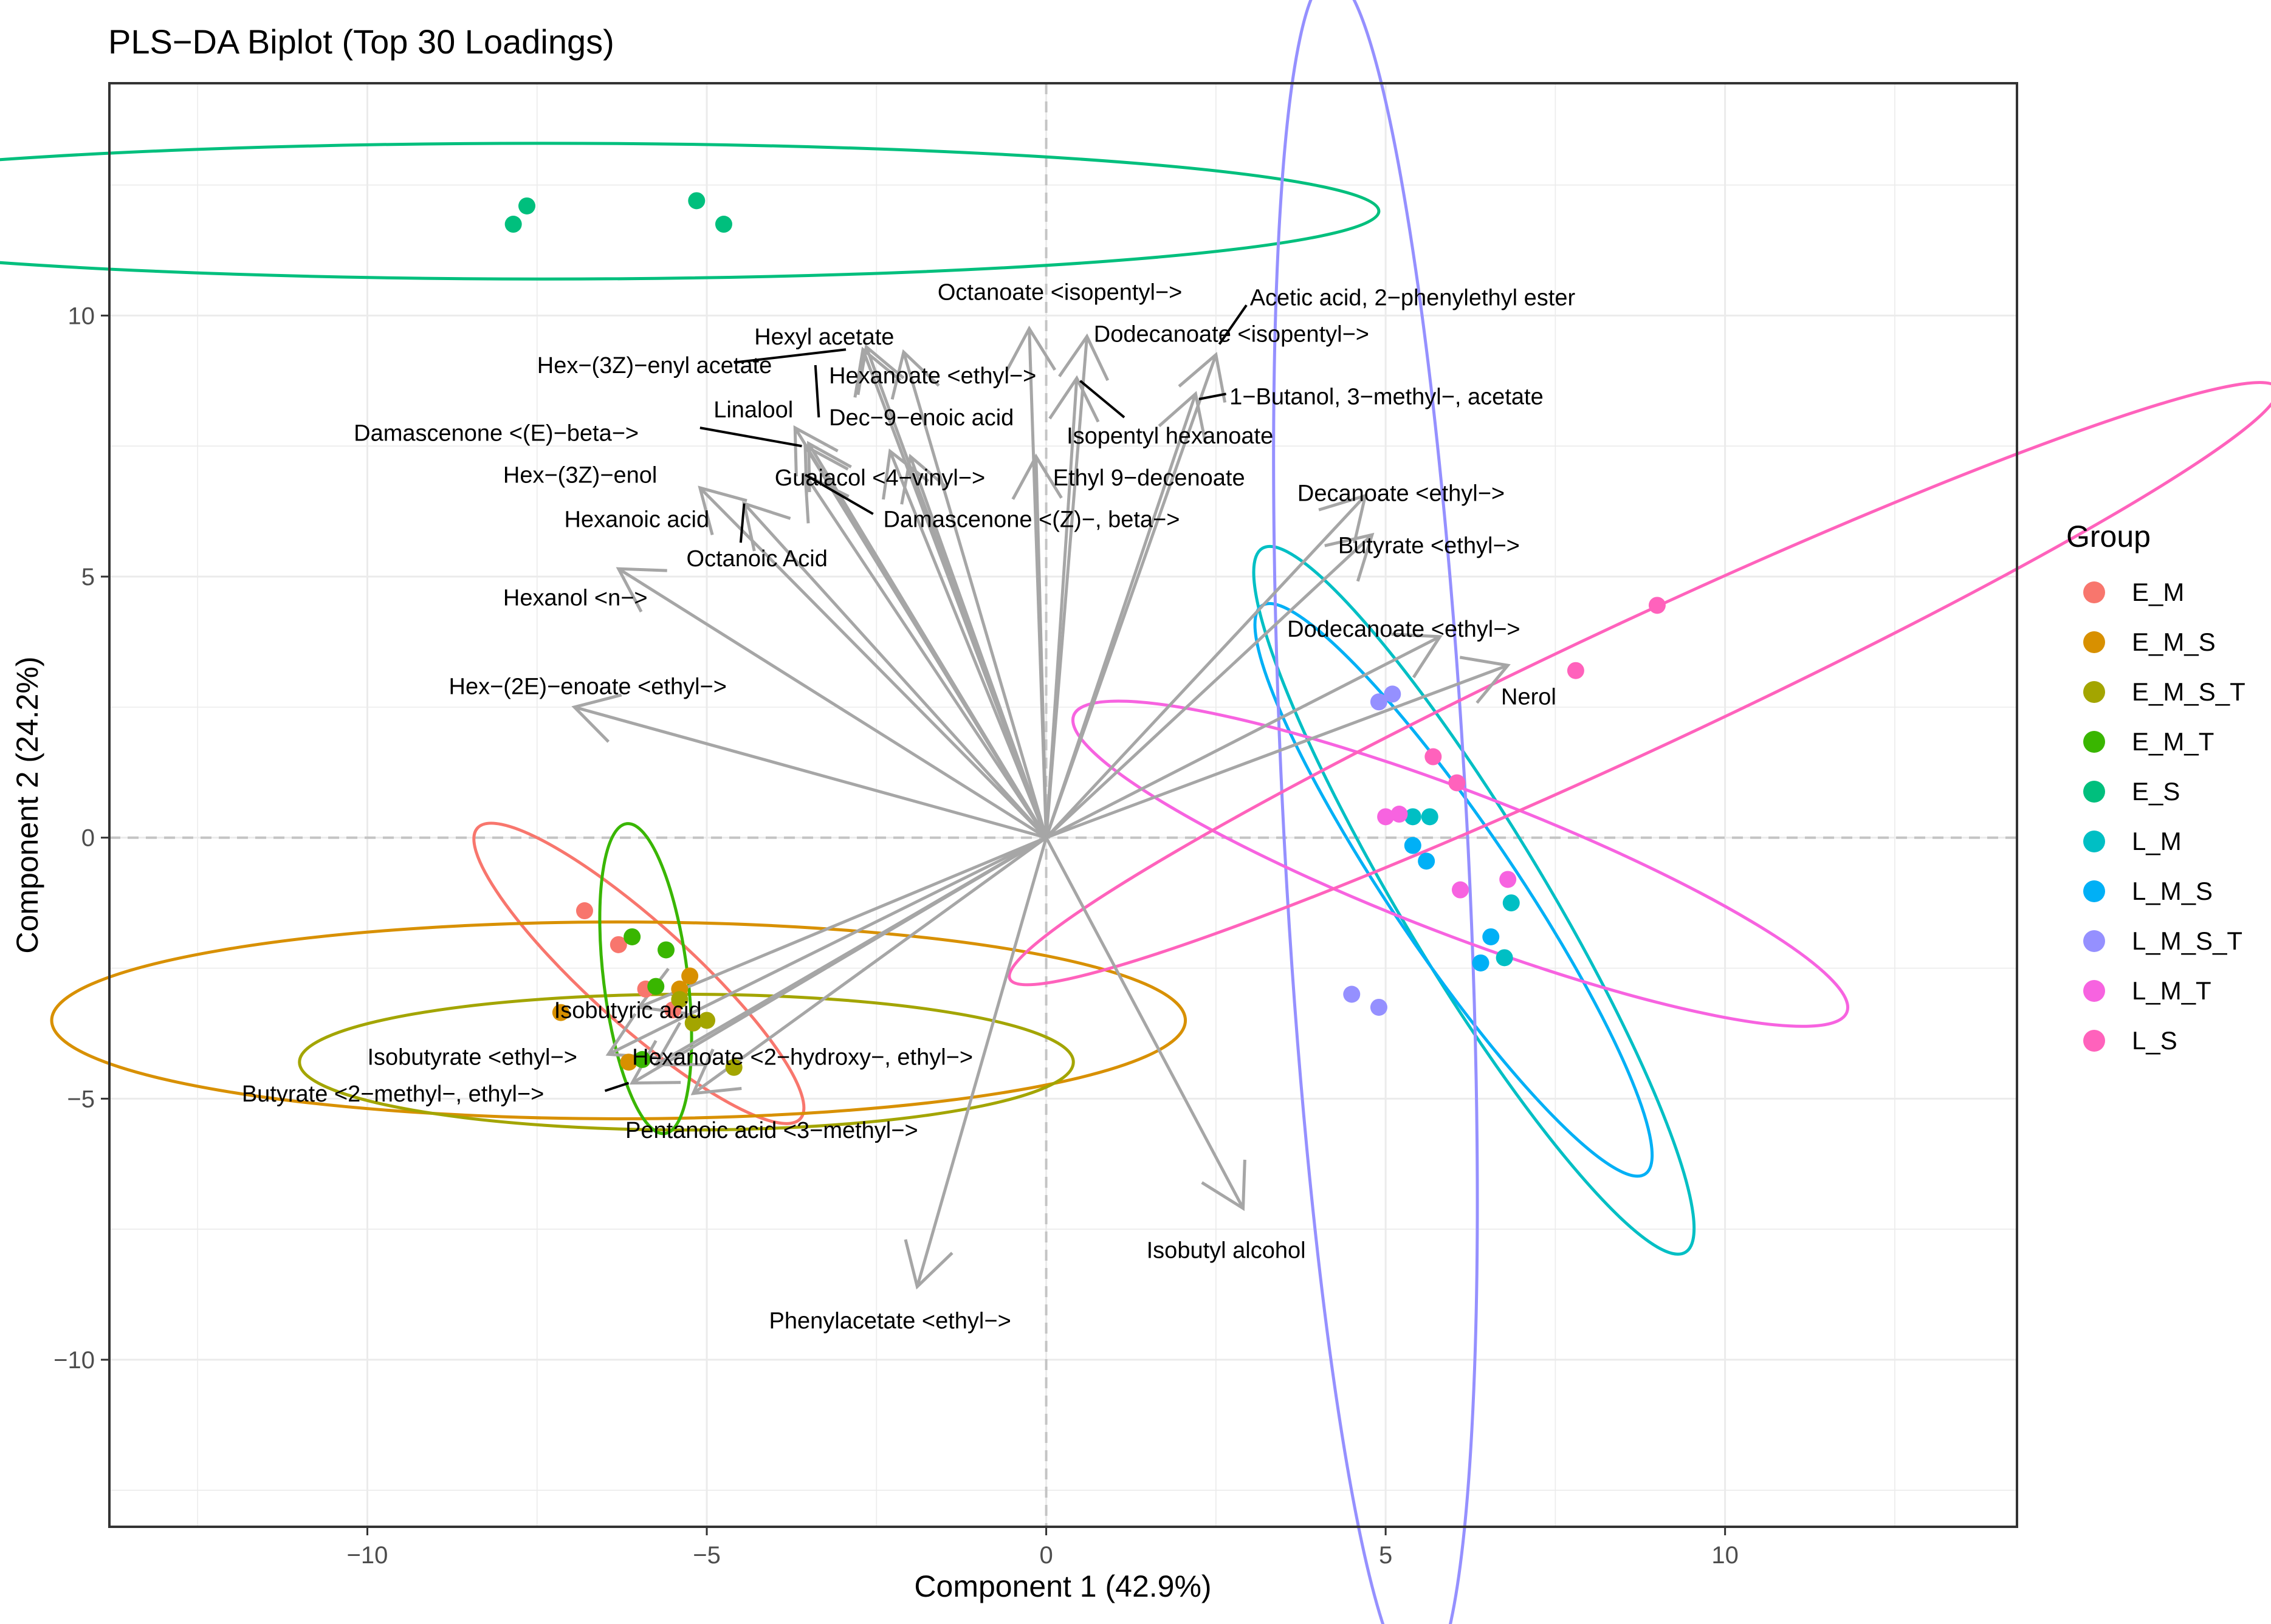  I want to click on legend-key-E_M_T, so click(2094, 742).